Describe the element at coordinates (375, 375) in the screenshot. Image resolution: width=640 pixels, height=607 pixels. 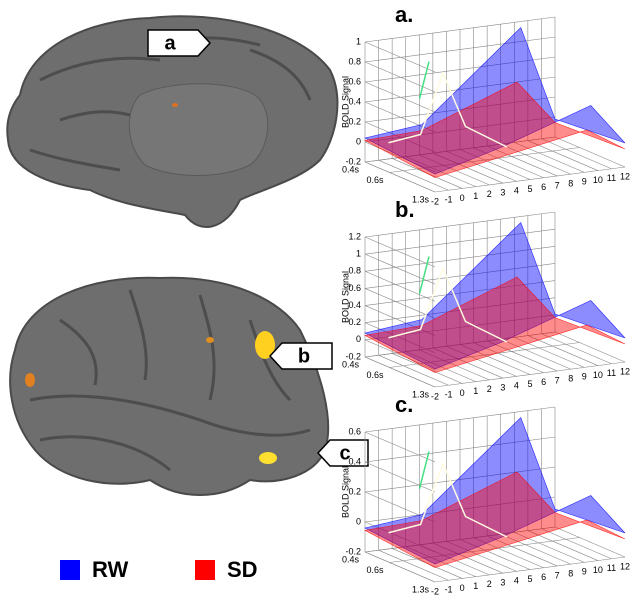
I see `depth-tick-label: 0.6s` at that location.